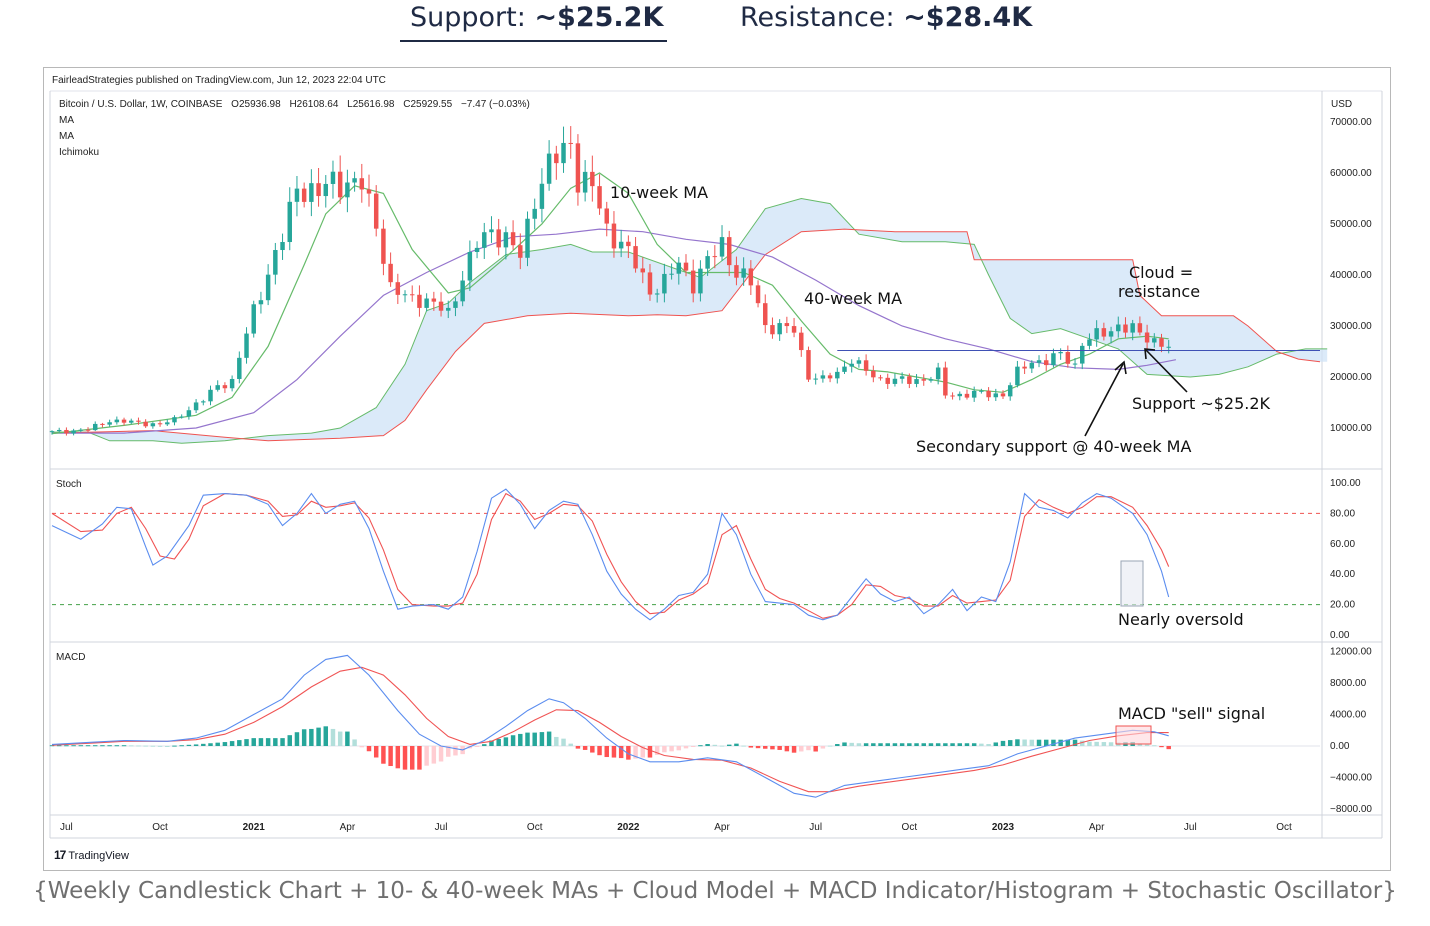 This screenshot has height=926, width=1430. I want to click on stoch-k-line, so click(610, 554).